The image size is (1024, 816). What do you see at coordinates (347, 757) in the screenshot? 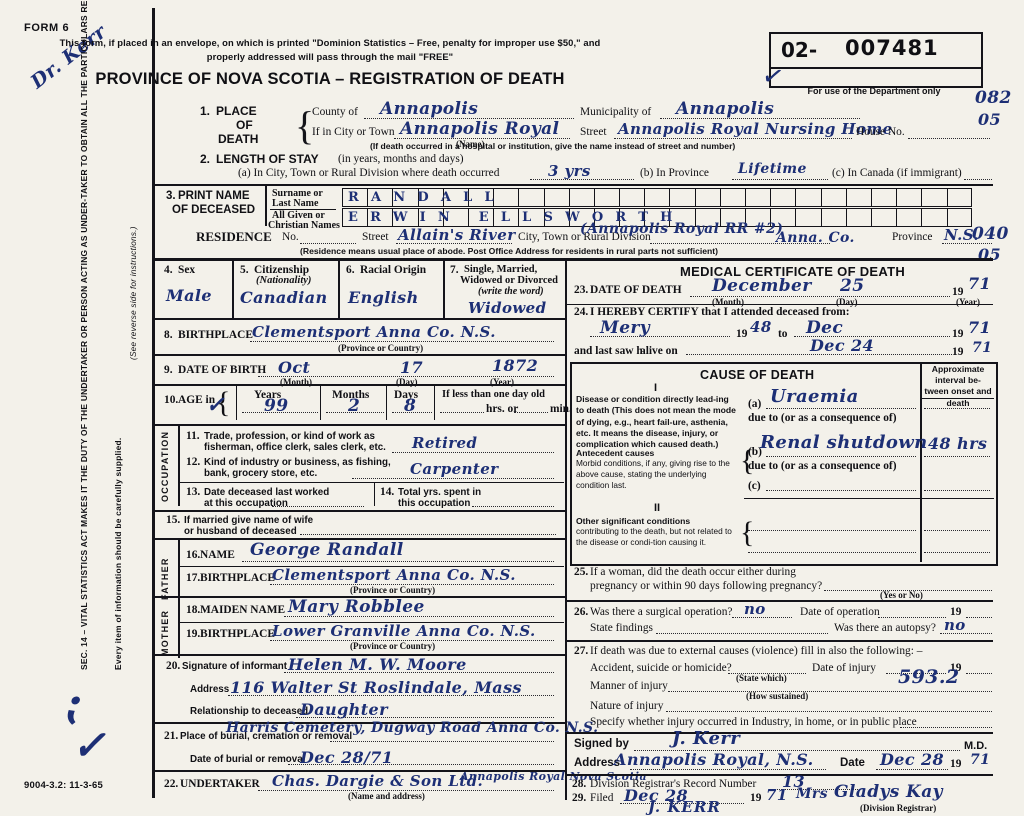
I see `burial-date-value: Dec 28/71` at bounding box center [347, 757].